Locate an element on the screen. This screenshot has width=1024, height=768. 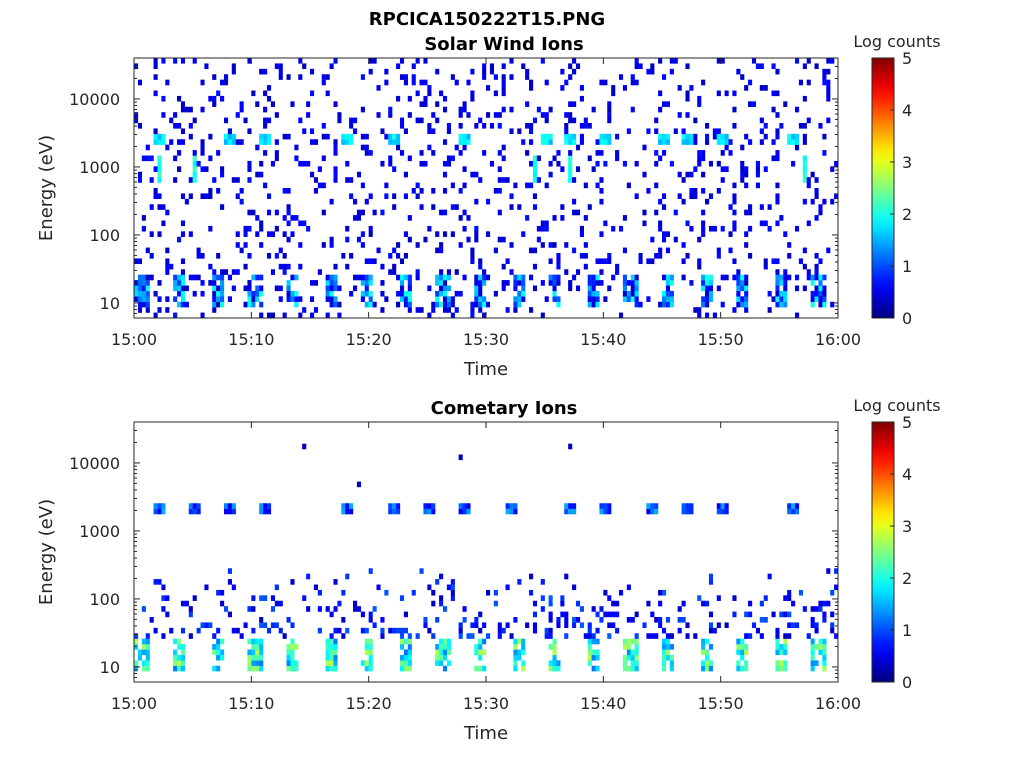
x-tick-label: 15:30 is located at coordinates (486, 339).